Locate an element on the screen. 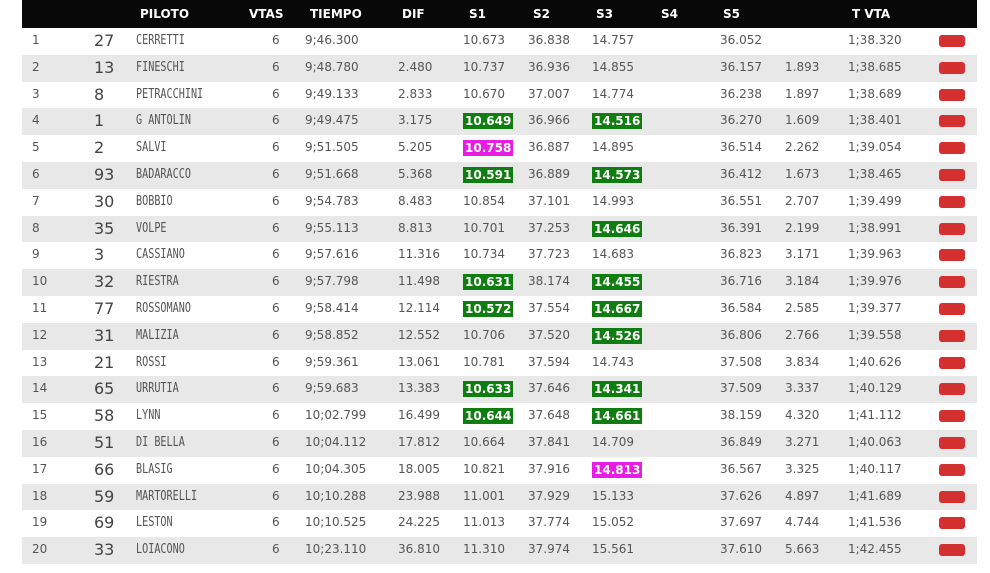 This screenshot has height=573, width=990. best-lap-cell: 1;39.377 is located at coordinates (875, 307).